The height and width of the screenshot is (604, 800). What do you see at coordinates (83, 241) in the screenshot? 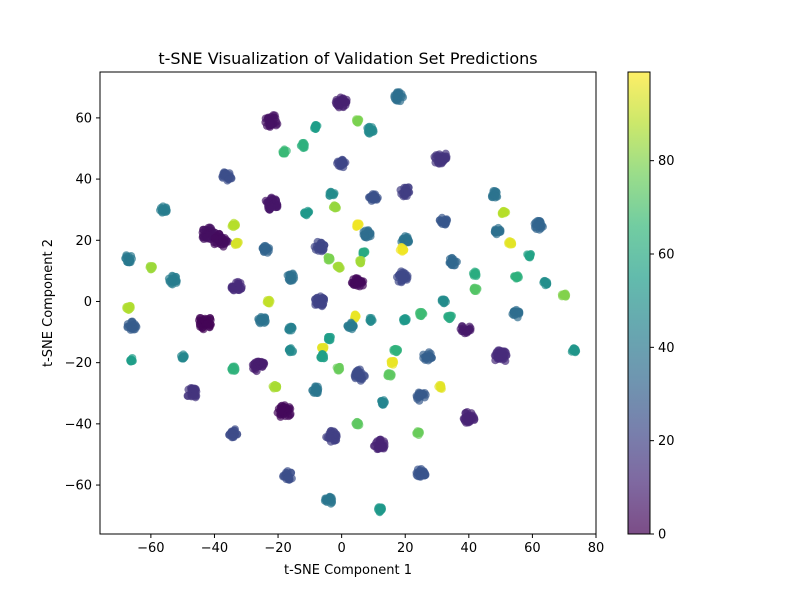
I see `y-tick-label: 20` at bounding box center [83, 241].